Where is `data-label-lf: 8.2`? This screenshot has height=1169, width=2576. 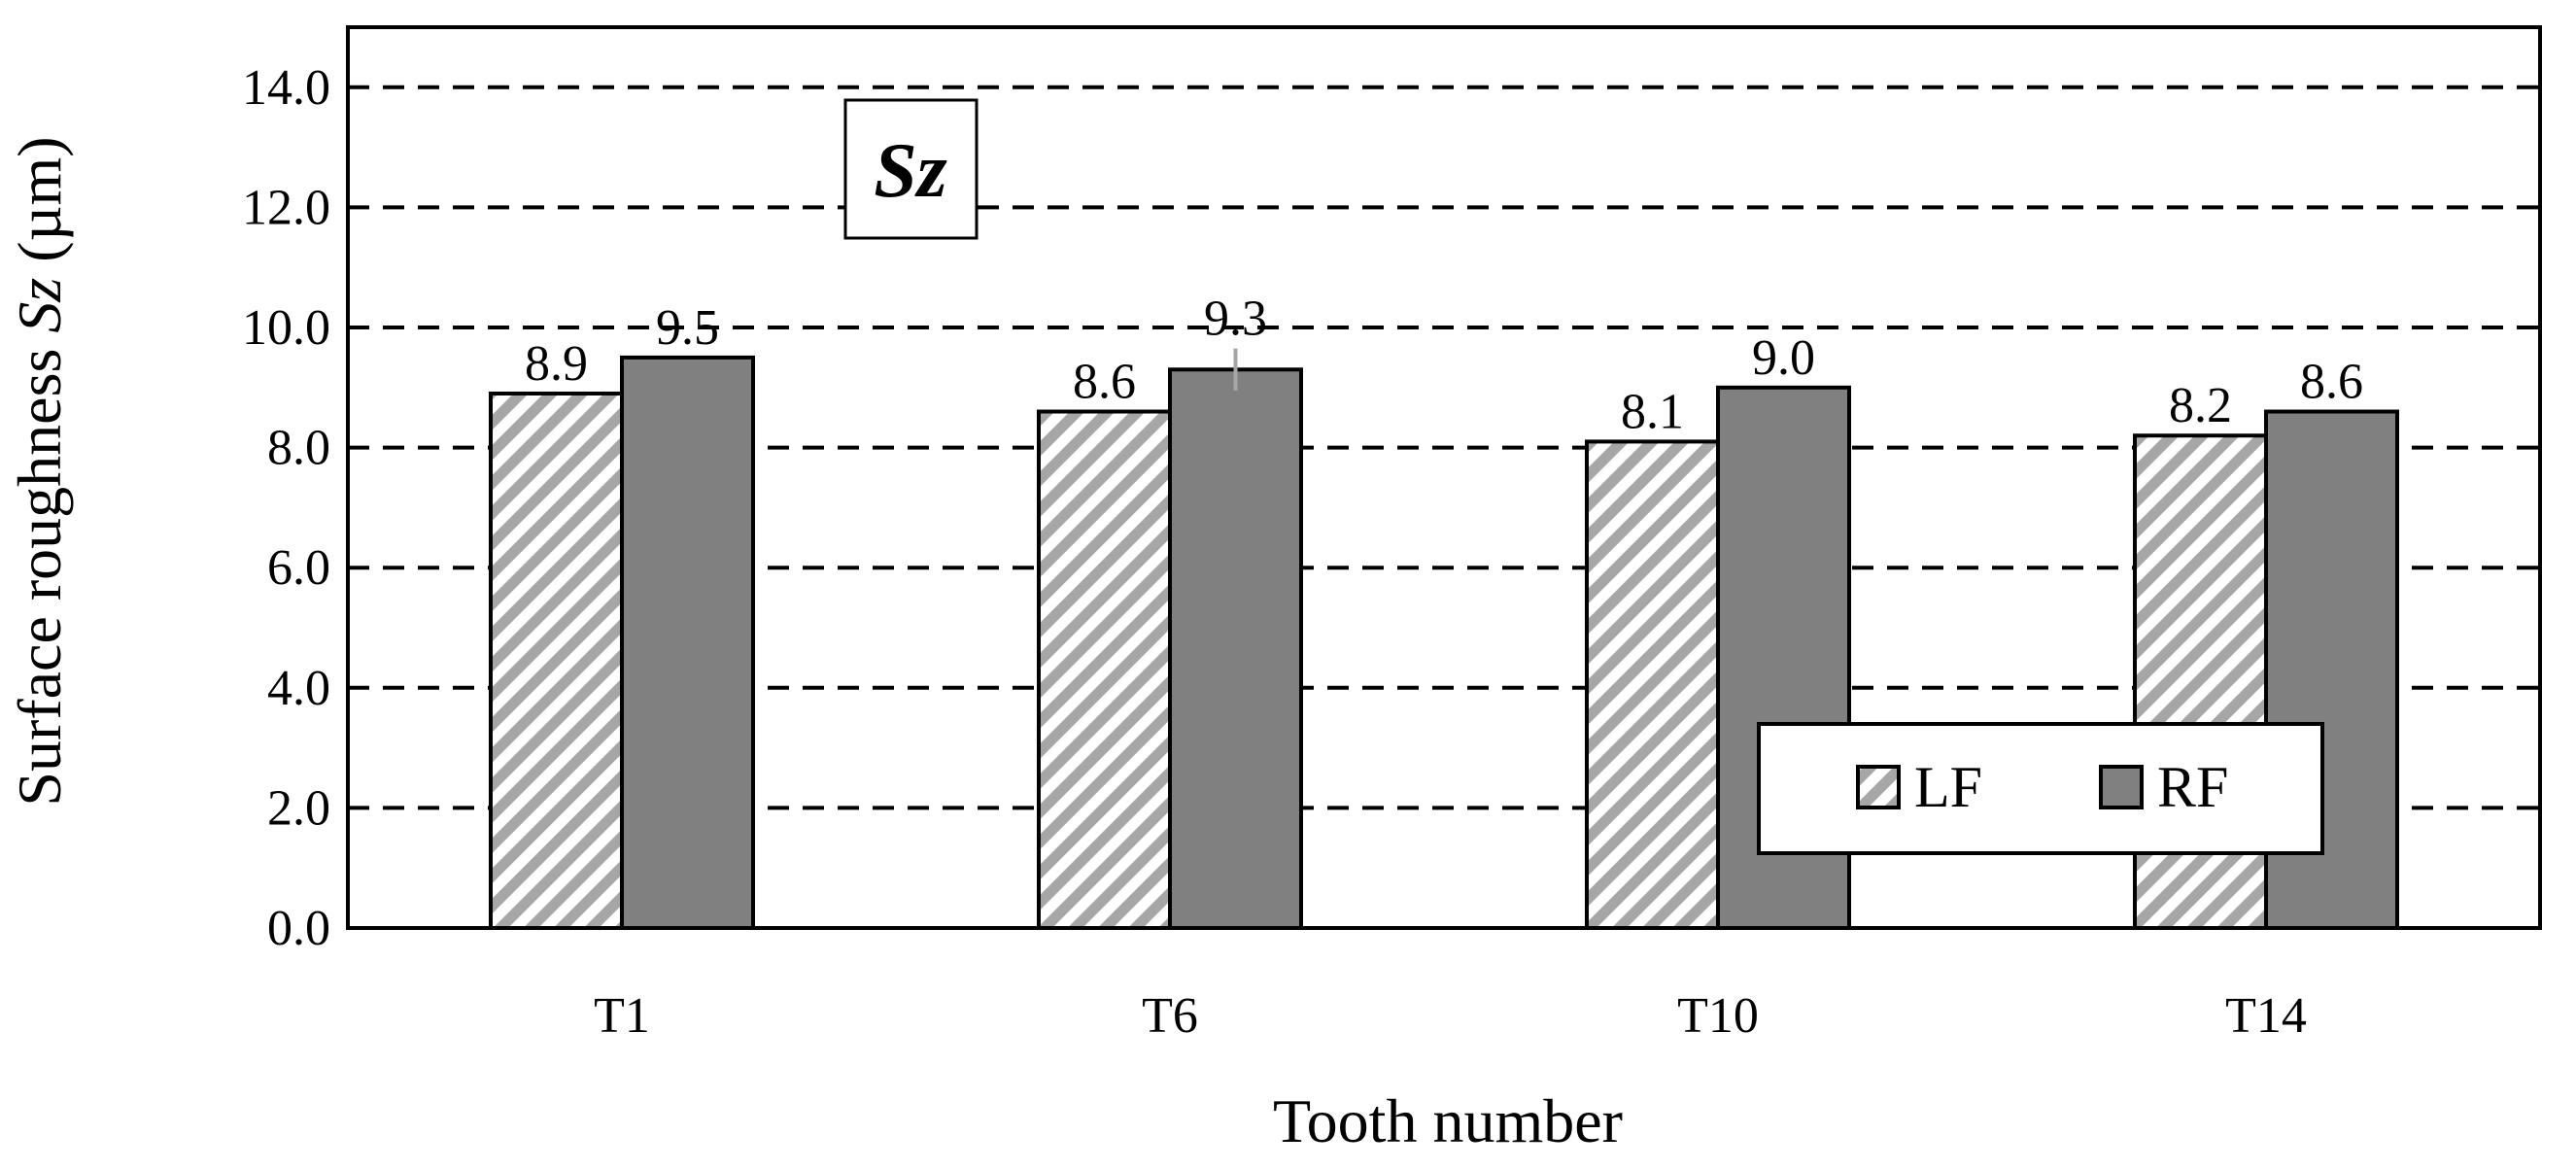 data-label-lf: 8.2 is located at coordinates (2200, 405).